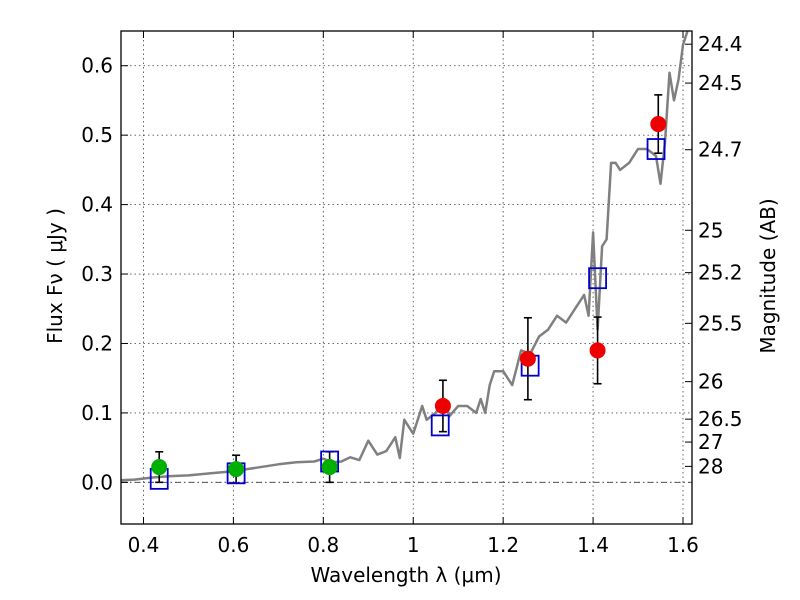 The width and height of the screenshot is (800, 600). I want to click on magnitude-tick-label: 24.7, so click(720, 150).